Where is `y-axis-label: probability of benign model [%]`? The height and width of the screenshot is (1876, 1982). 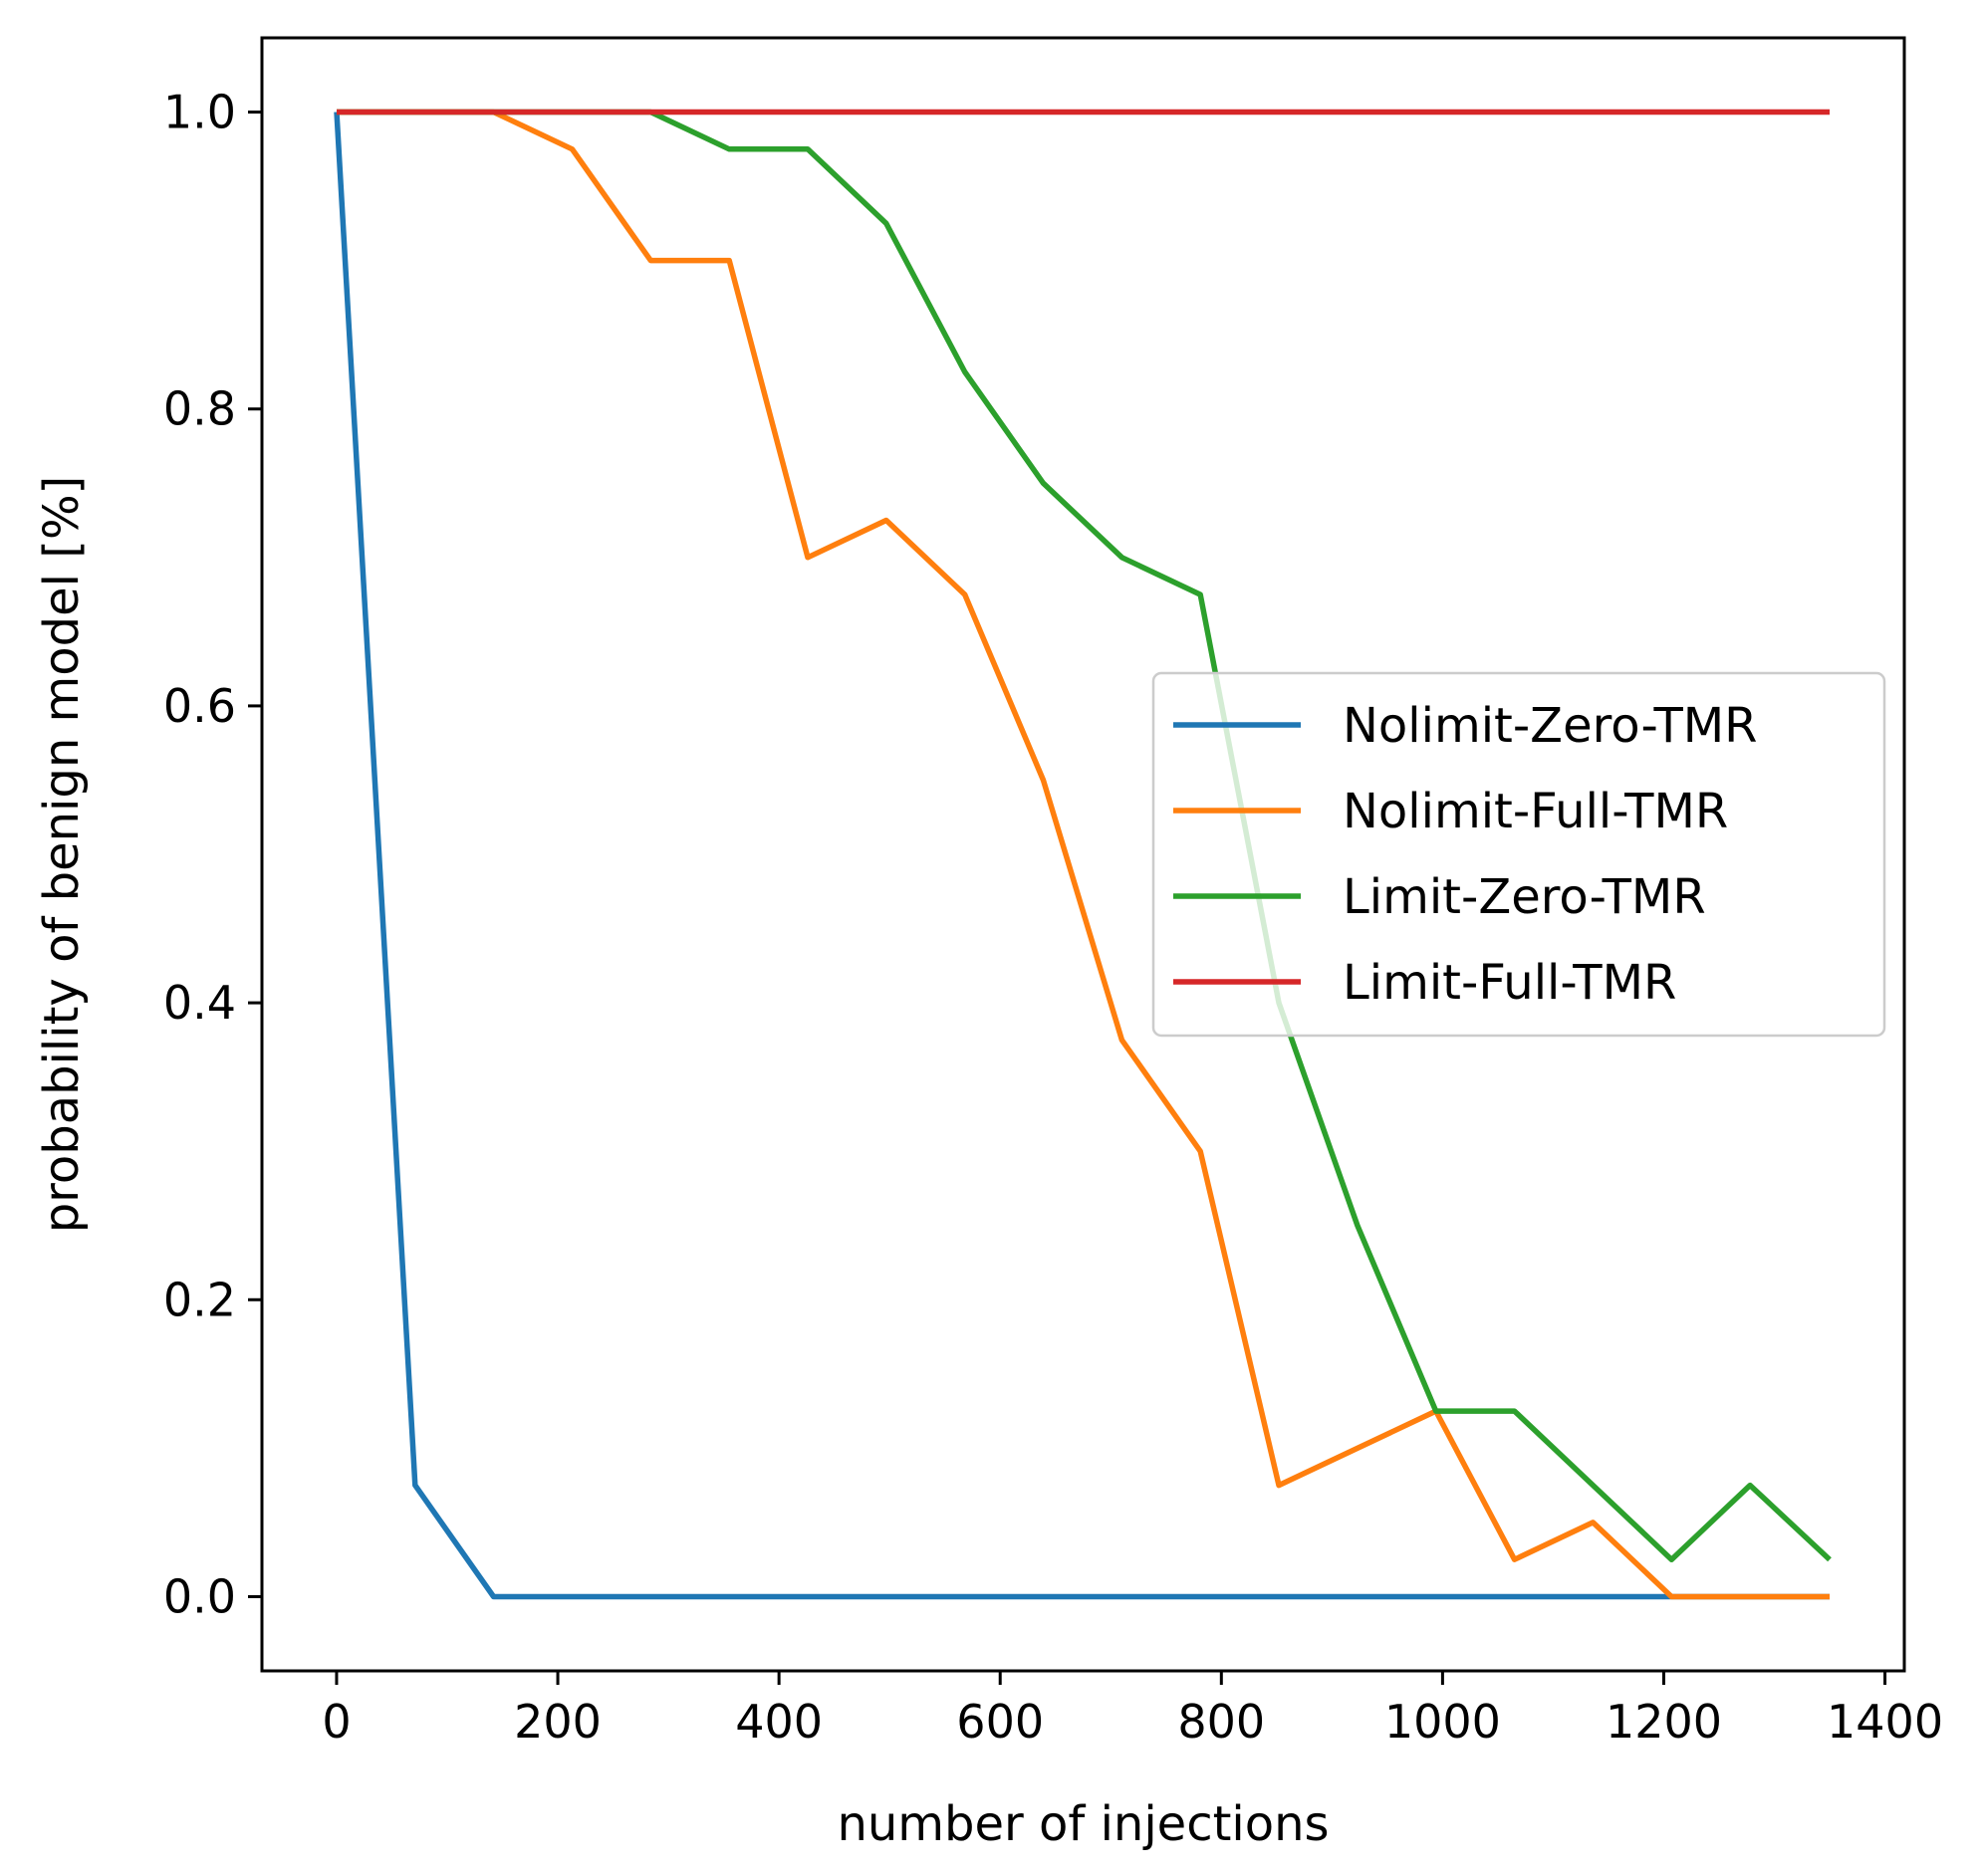
y-axis-label: probability of benign model [%] is located at coordinates (62, 855).